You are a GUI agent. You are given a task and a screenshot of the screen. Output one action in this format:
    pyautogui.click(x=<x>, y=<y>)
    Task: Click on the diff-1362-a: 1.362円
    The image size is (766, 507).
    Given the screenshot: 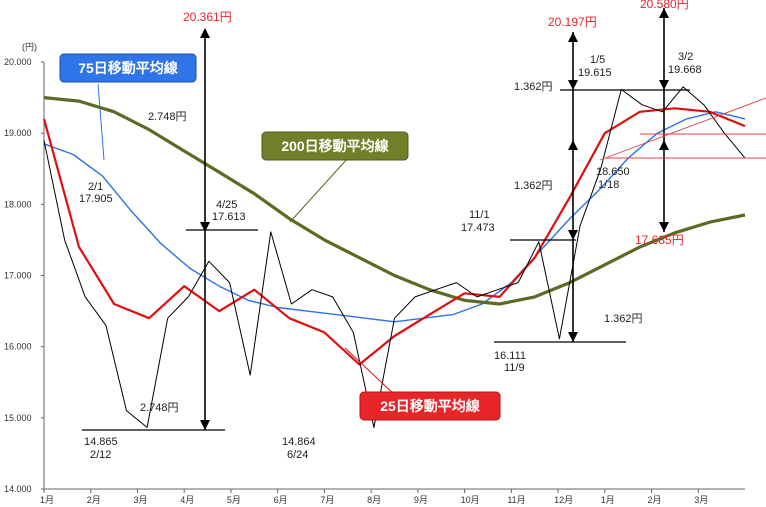 What is the action you would take?
    pyautogui.click(x=533, y=87)
    